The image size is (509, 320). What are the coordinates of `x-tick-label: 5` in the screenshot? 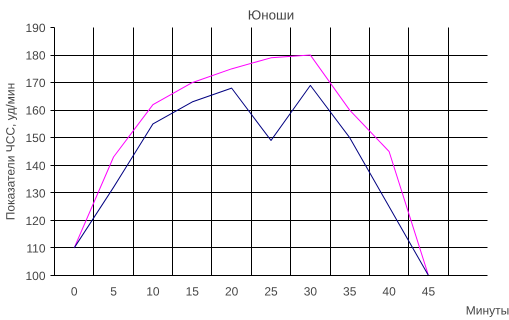 It's located at (114, 291).